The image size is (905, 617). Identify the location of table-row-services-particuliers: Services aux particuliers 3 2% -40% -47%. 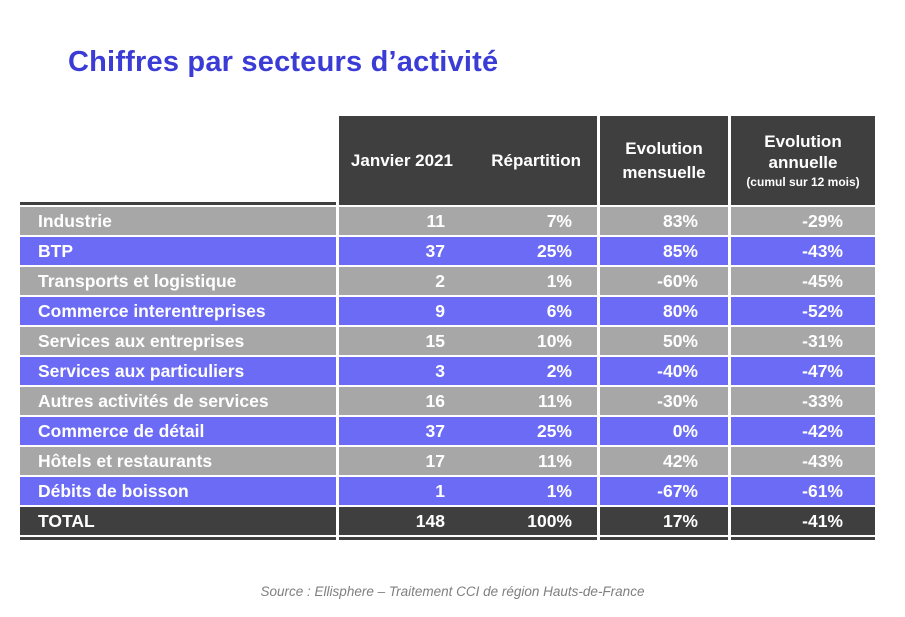
(447, 371).